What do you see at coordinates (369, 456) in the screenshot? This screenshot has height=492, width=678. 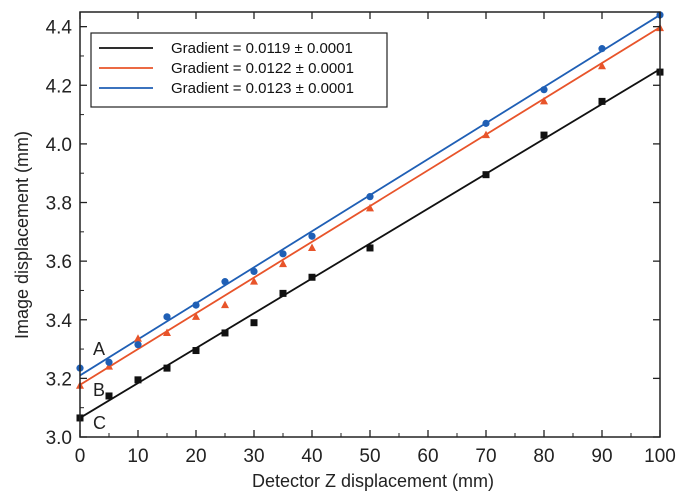 I see `x-tick-label-50: 50` at bounding box center [369, 456].